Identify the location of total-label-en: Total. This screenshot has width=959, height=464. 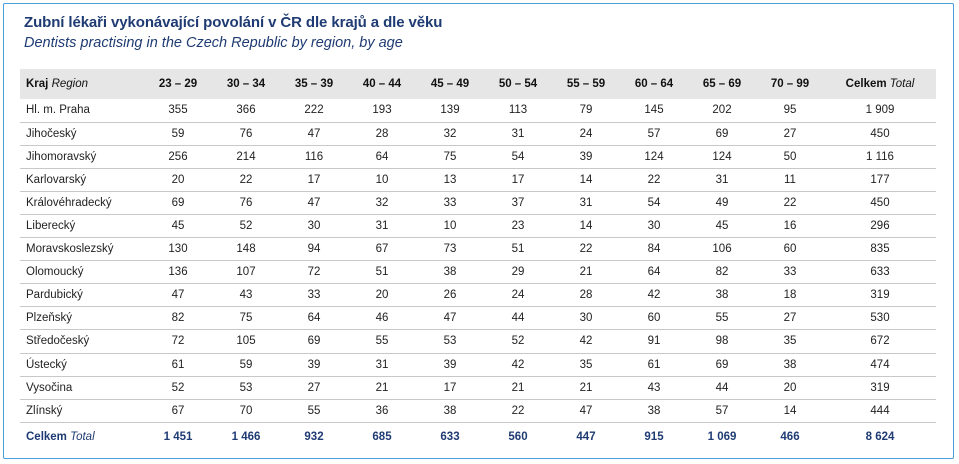
(82, 436).